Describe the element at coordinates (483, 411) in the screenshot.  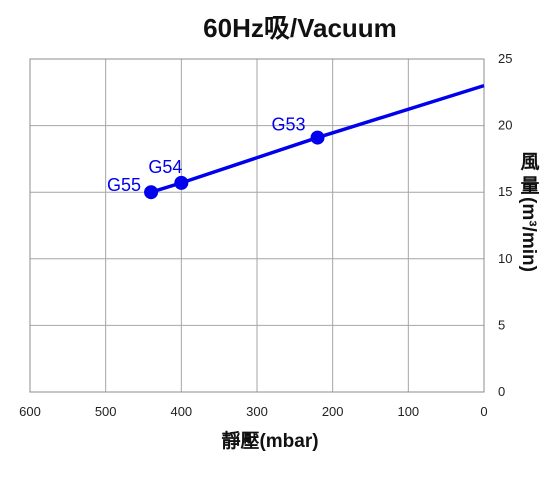
I see `x-tick-label: 0` at that location.